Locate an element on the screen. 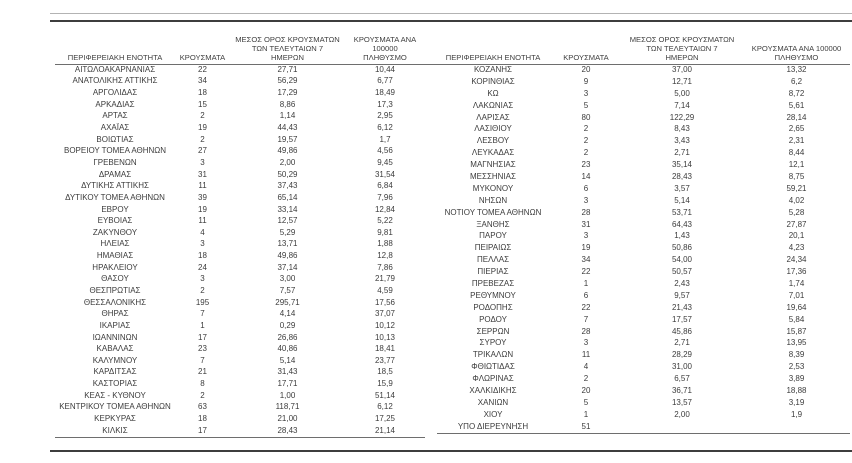 Image resolution: width=852 pixels, height=463 pixels. region-cell: ΔΡΑΜΑΣ is located at coordinates (115, 174).